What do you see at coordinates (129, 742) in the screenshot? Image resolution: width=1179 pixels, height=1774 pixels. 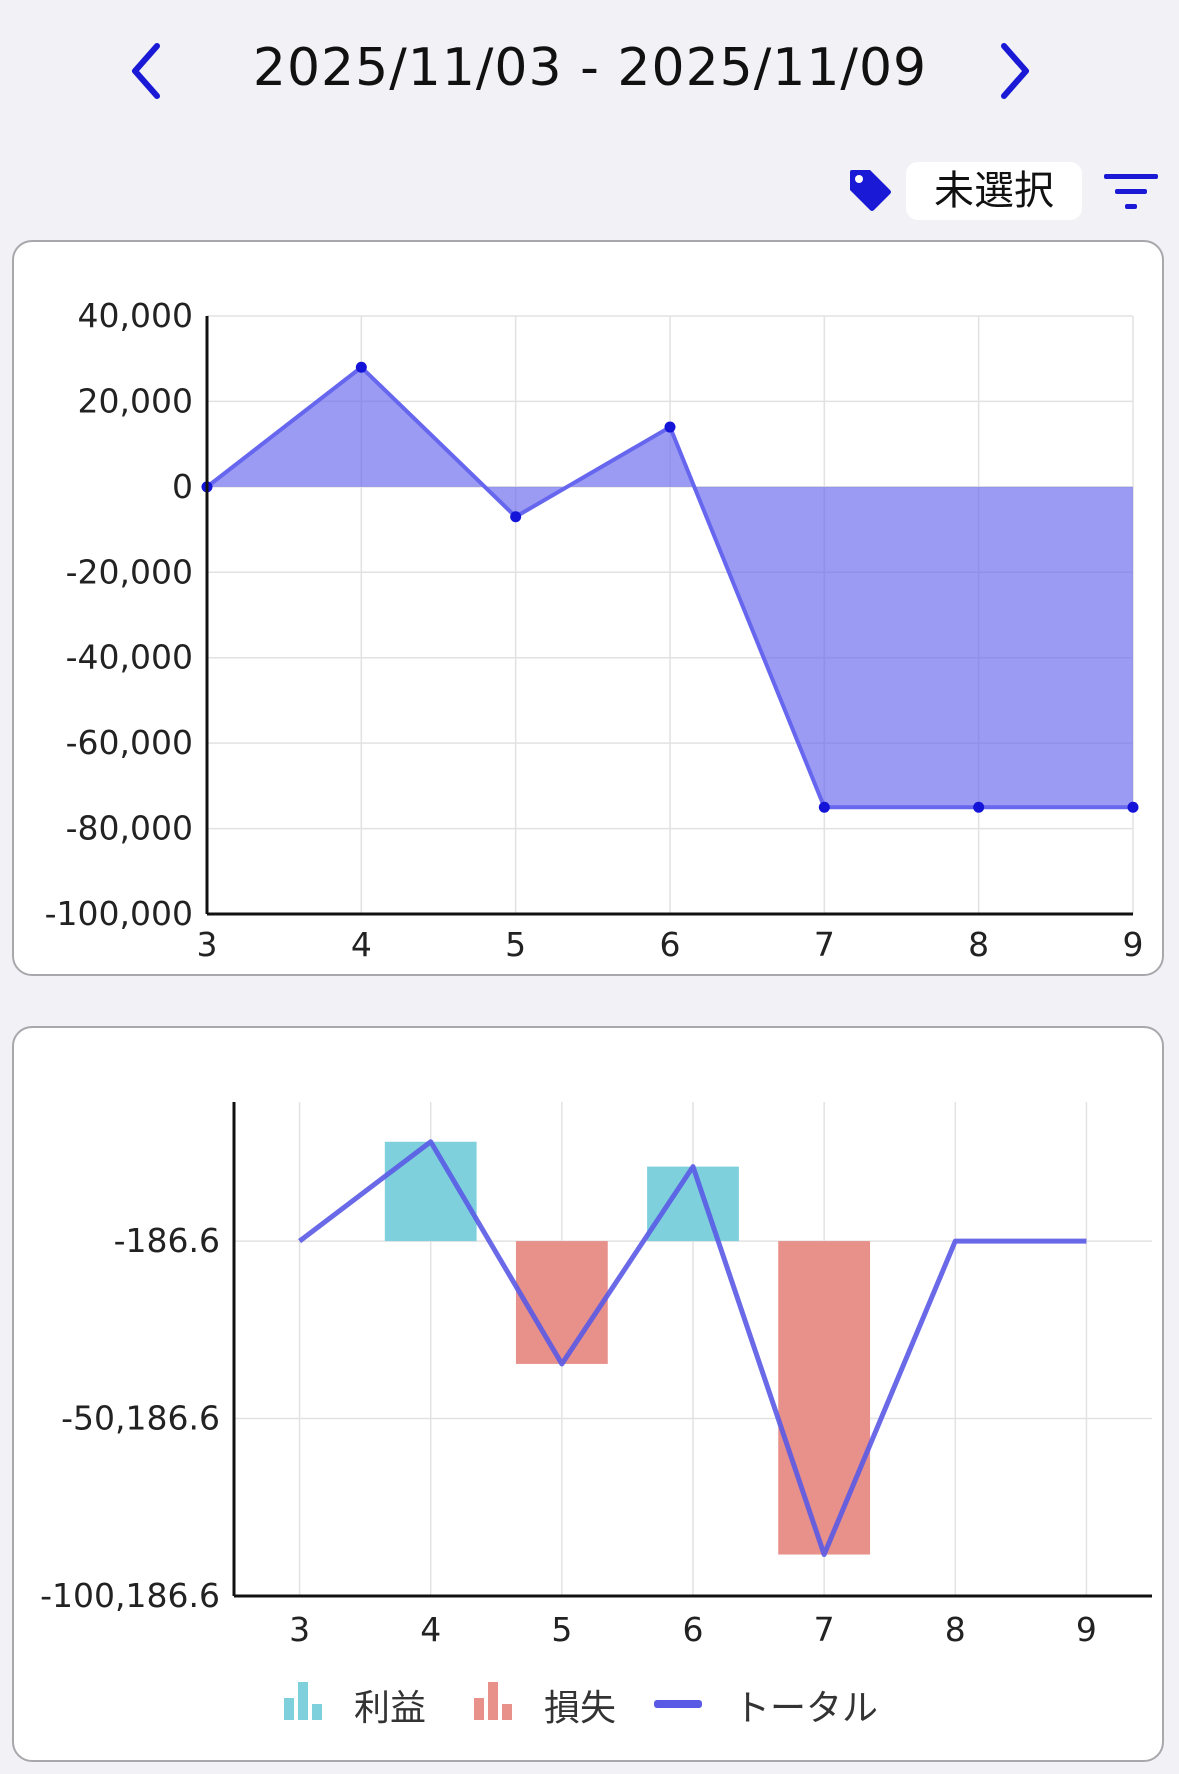 I see `y-tick-label: -60,000` at bounding box center [129, 742].